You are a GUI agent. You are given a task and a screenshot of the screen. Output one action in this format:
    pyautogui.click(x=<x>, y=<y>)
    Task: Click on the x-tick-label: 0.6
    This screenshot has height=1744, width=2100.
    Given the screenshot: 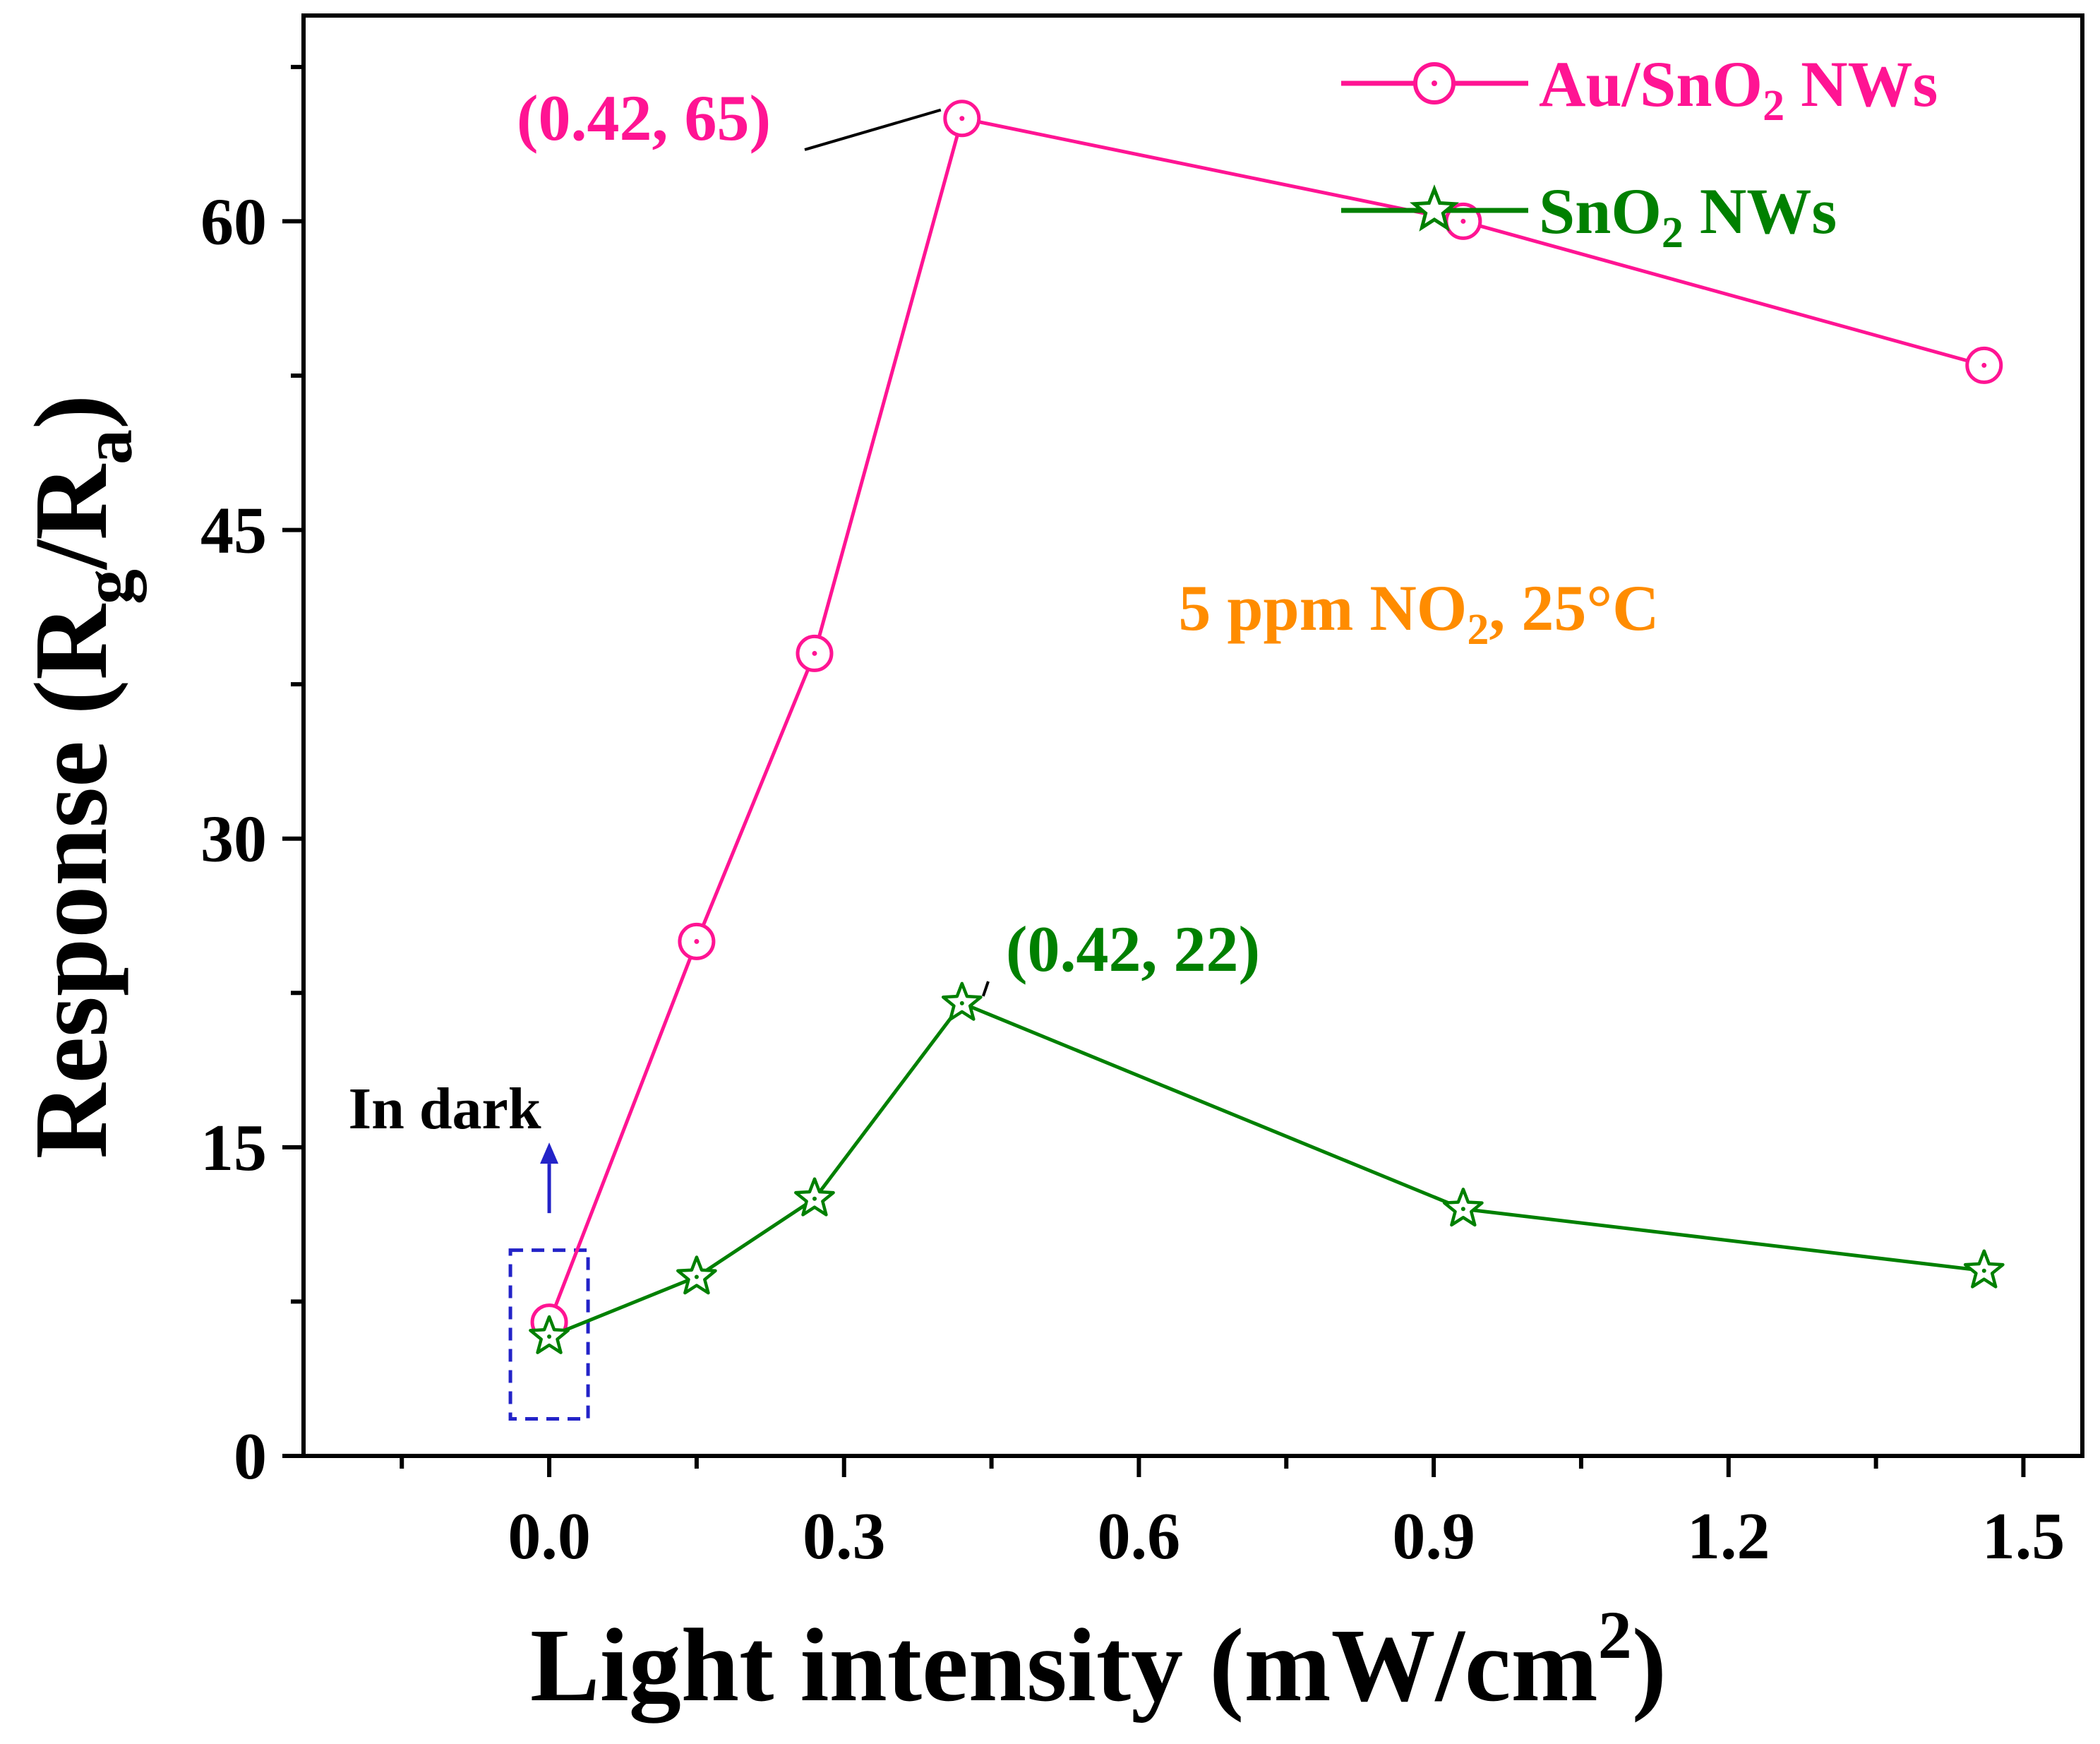 What is the action you would take?
    pyautogui.click(x=1140, y=1536)
    